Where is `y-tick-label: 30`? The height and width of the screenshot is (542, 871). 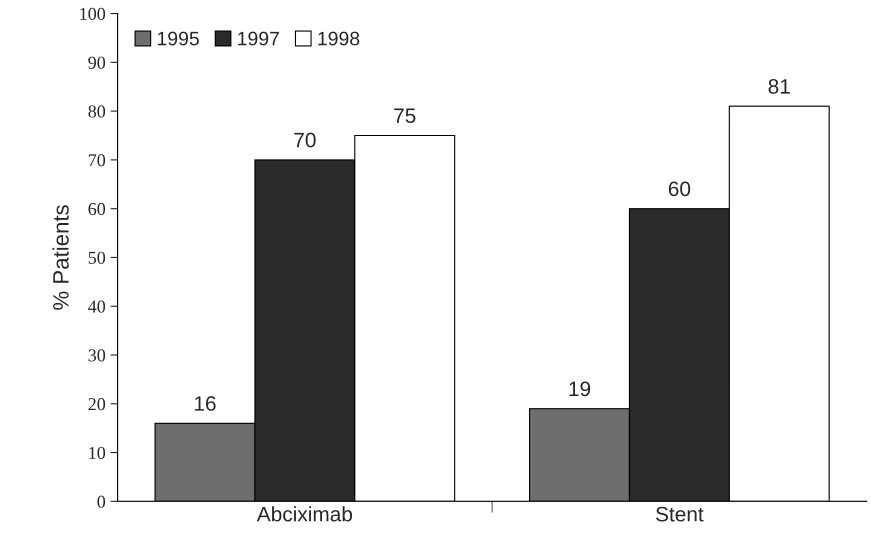 y-tick-label: 30 is located at coordinates (97, 355).